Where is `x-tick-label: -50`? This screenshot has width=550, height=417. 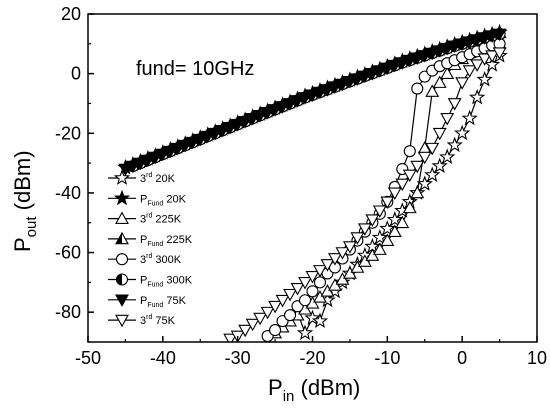 x-tick-label: -50 is located at coordinates (88, 358).